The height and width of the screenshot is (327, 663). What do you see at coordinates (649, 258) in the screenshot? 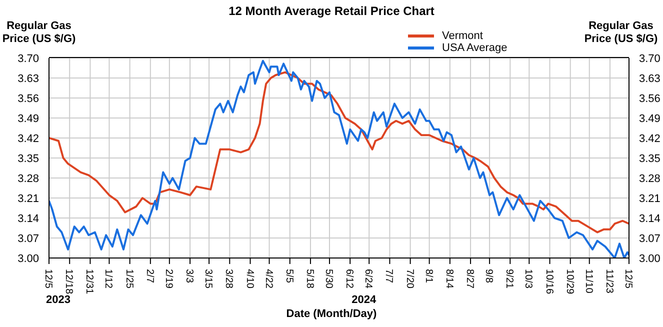
I see `y2-tick-label: 3.00` at bounding box center [649, 258].